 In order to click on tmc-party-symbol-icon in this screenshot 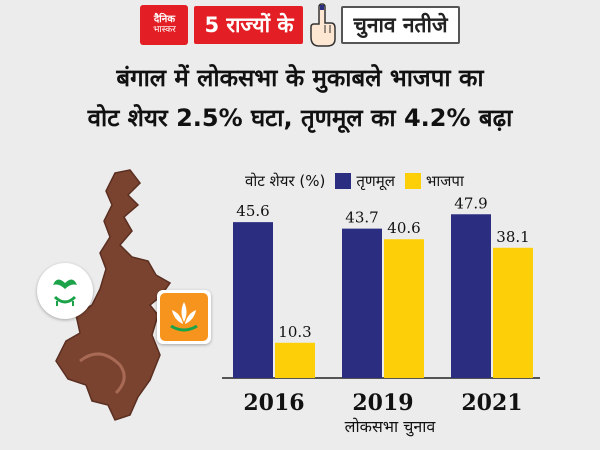, I will do `click(65, 291)`.